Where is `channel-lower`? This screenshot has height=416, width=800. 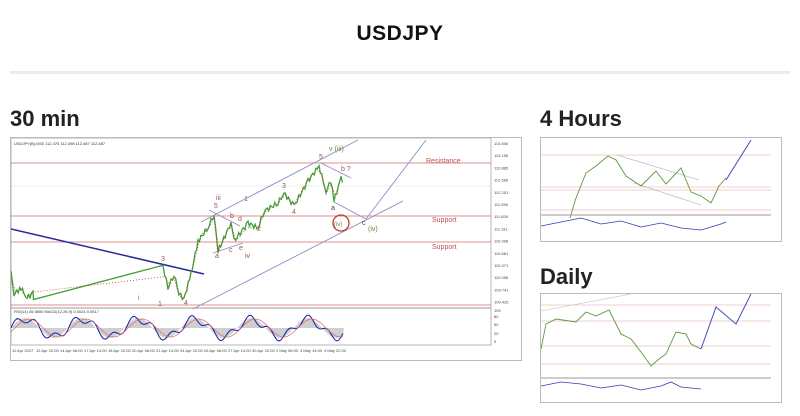 channel-lower is located at coordinates (298, 255).